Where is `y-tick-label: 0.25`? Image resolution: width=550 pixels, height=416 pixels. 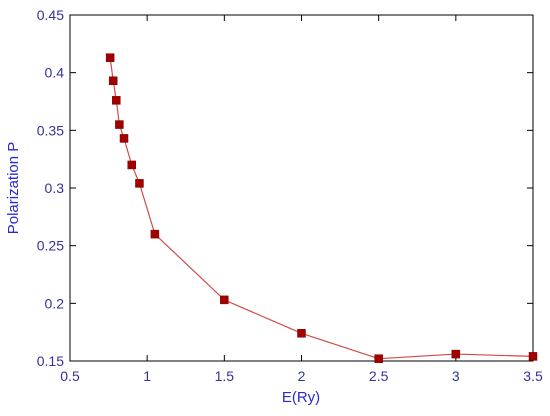
y-tick-label: 0.25 is located at coordinates (50, 246).